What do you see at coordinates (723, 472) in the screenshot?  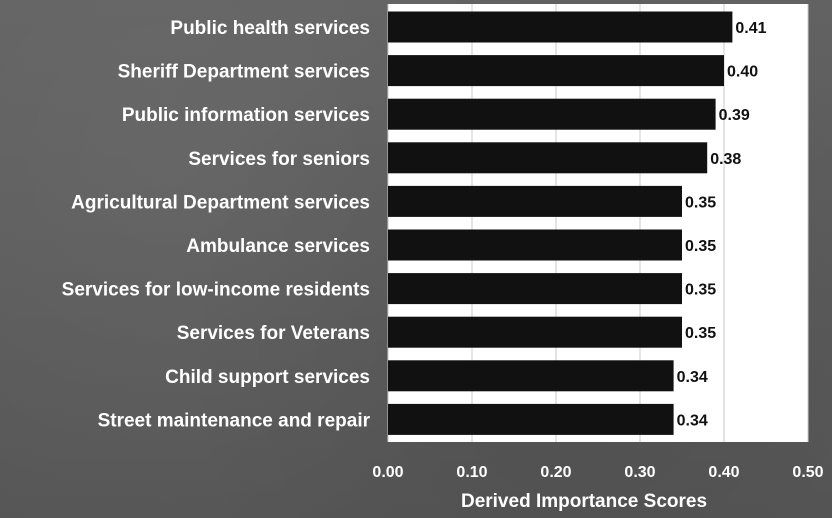 I see `x-tick-label: 0.40` at bounding box center [723, 472].